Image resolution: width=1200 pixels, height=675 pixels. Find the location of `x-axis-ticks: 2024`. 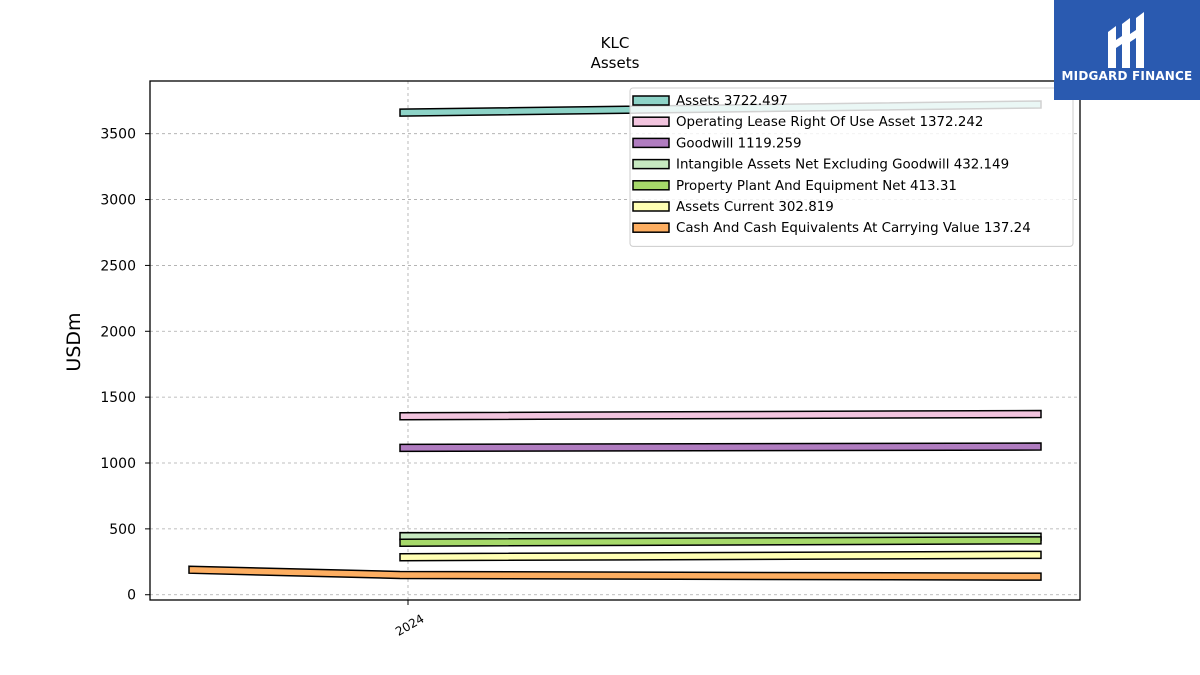

x-axis-ticks: 2024 is located at coordinates (410, 619).